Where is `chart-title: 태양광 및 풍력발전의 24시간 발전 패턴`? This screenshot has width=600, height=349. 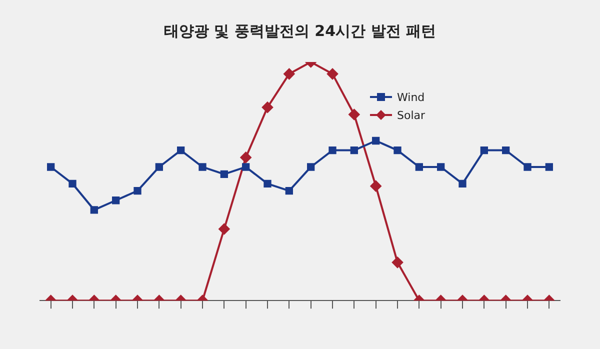 chart-title: 태양광 및 풍력발전의 24시간 발전 패턴 is located at coordinates (300, 31).